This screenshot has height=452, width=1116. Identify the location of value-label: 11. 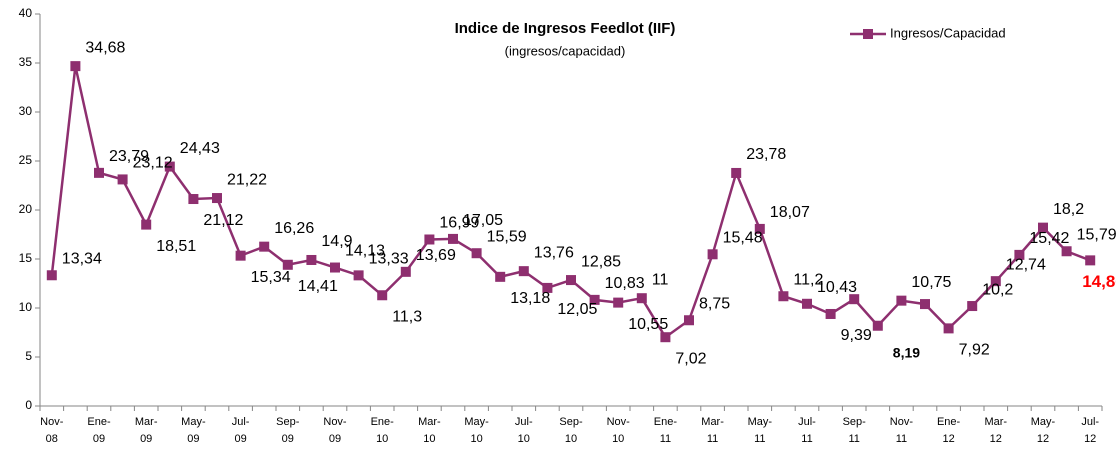
(660, 279).